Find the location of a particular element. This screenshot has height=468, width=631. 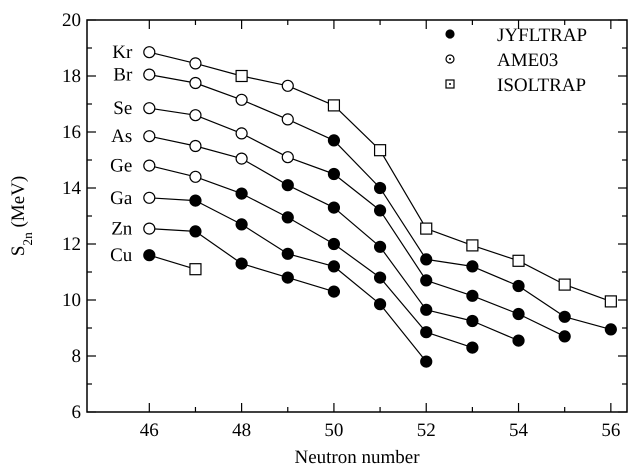

series-label: Cu is located at coordinates (121, 255).